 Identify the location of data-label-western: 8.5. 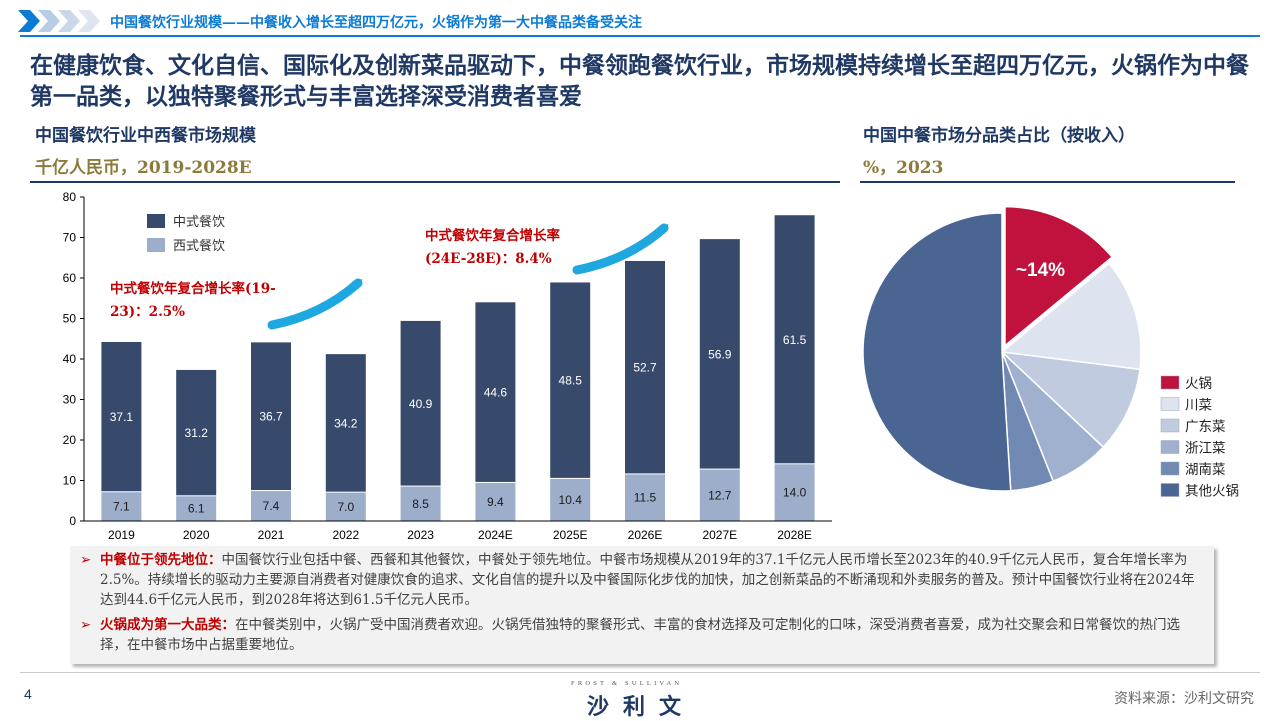
(420, 504).